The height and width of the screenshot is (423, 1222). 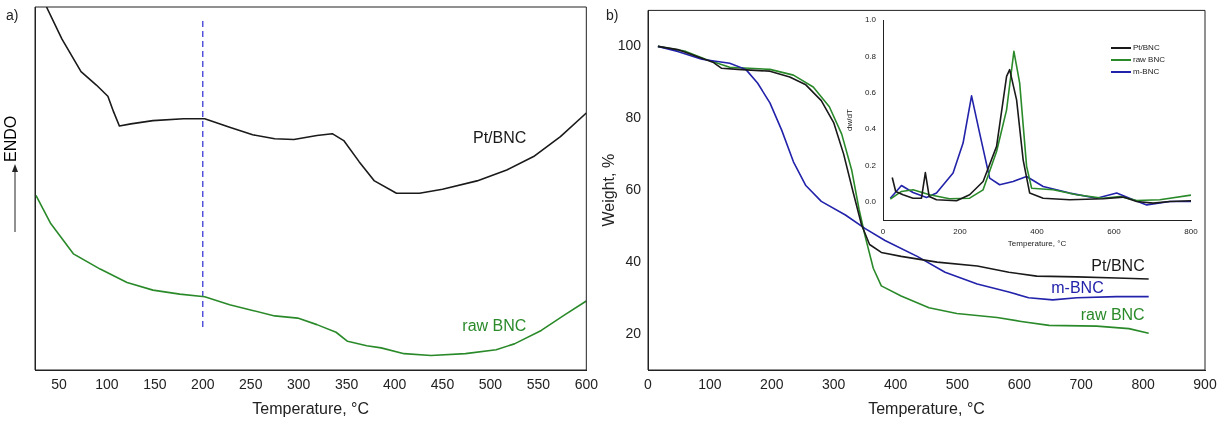 I want to click on text: b), so click(x=612, y=15).